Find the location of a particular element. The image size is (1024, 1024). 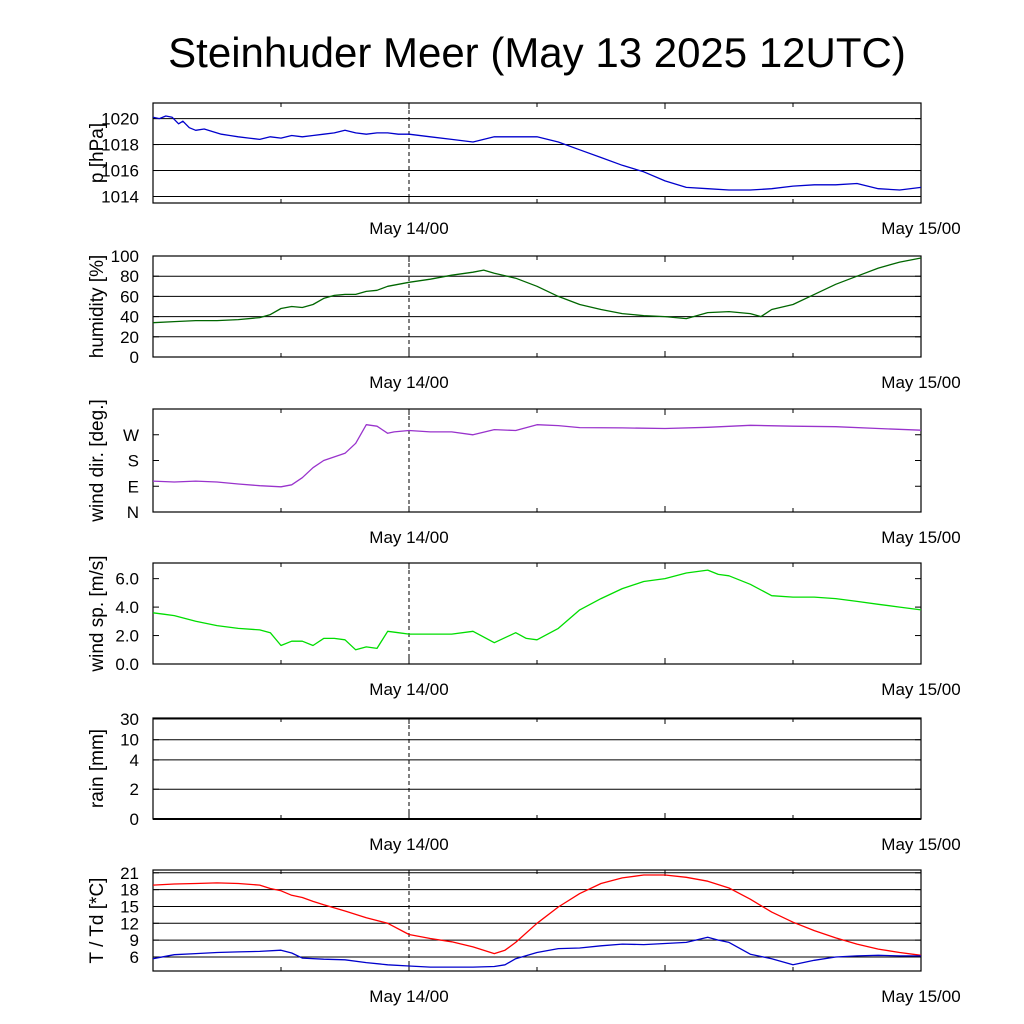

y-tick-label: 2 is located at coordinates (134, 789).